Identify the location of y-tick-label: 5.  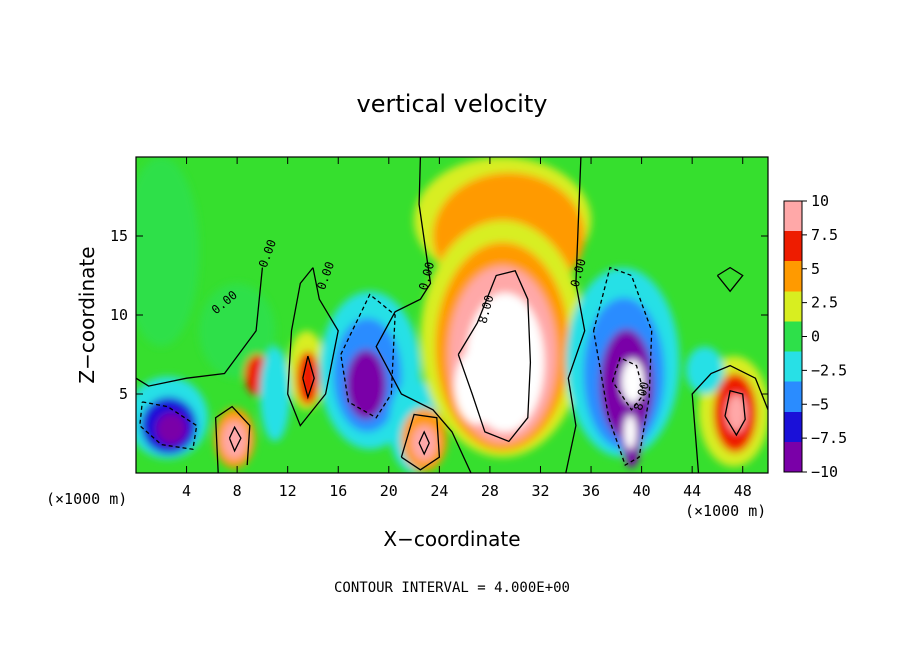
(123, 394).